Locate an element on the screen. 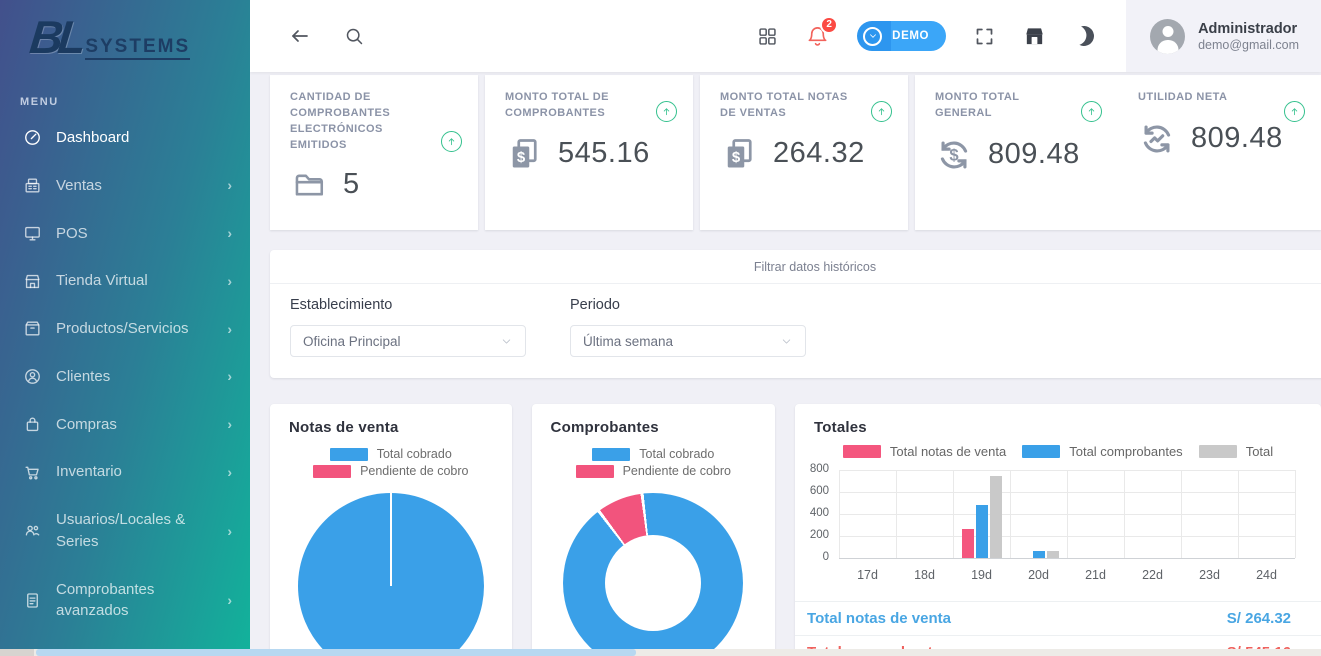 The height and width of the screenshot is (656, 1321). sidebar-item-label: Ventas is located at coordinates (79, 185).